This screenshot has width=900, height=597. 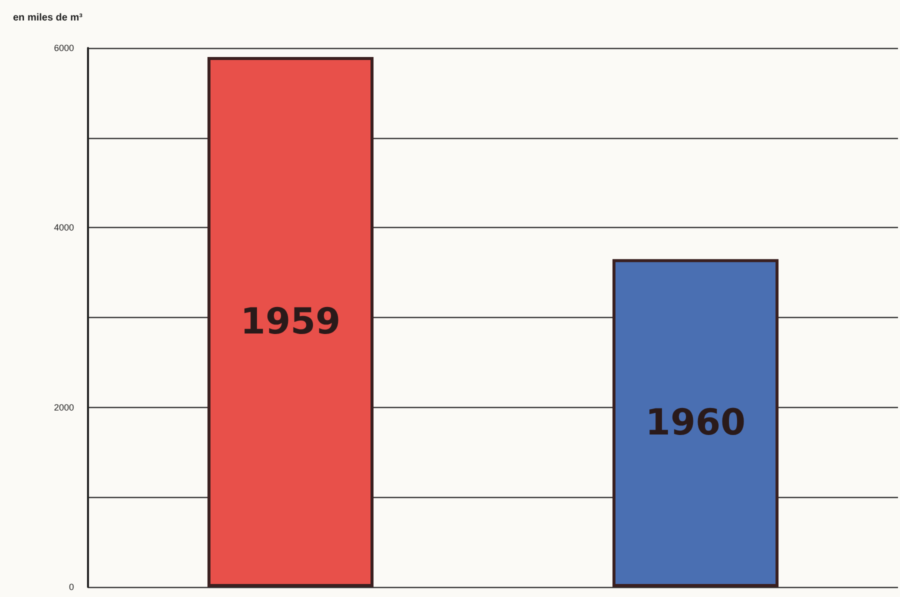 I want to click on y-axis-title: en miles de m³, so click(x=48, y=18).